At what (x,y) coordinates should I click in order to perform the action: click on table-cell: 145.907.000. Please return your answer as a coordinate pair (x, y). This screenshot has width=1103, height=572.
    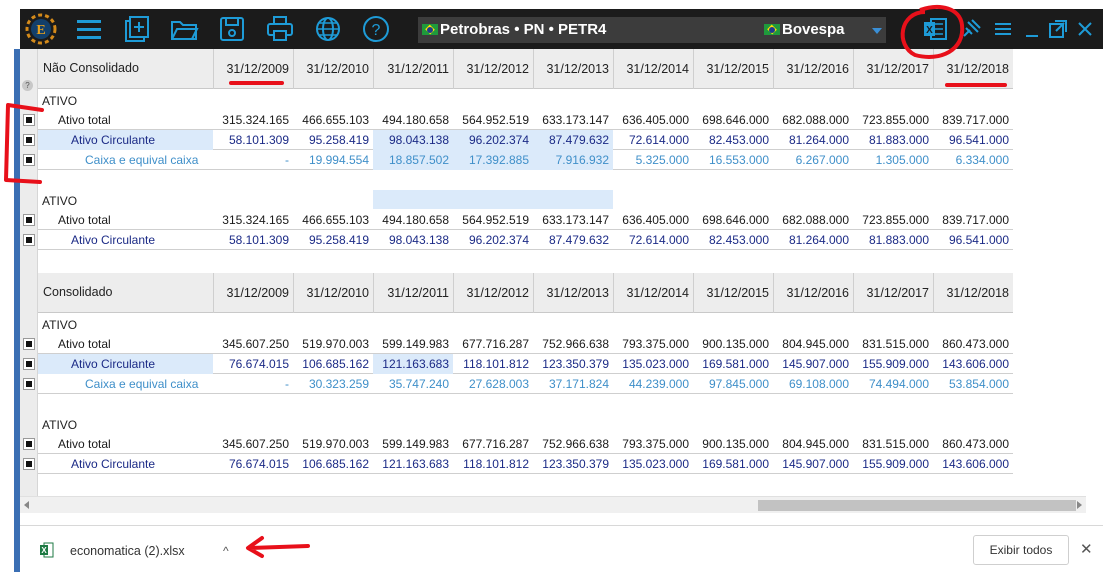
    Looking at the image, I should click on (815, 364).